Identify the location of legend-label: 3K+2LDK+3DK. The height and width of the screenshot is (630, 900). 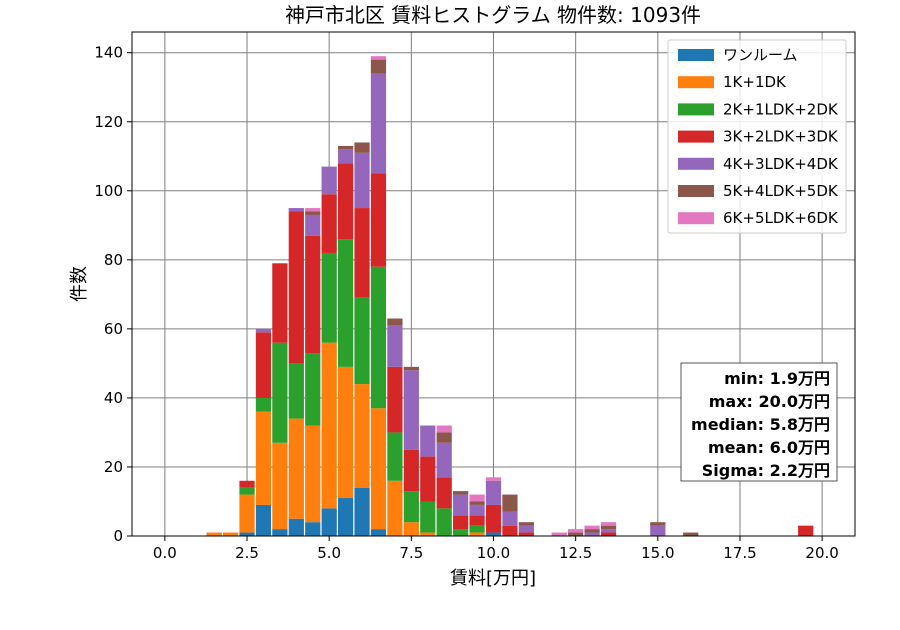
(781, 137).